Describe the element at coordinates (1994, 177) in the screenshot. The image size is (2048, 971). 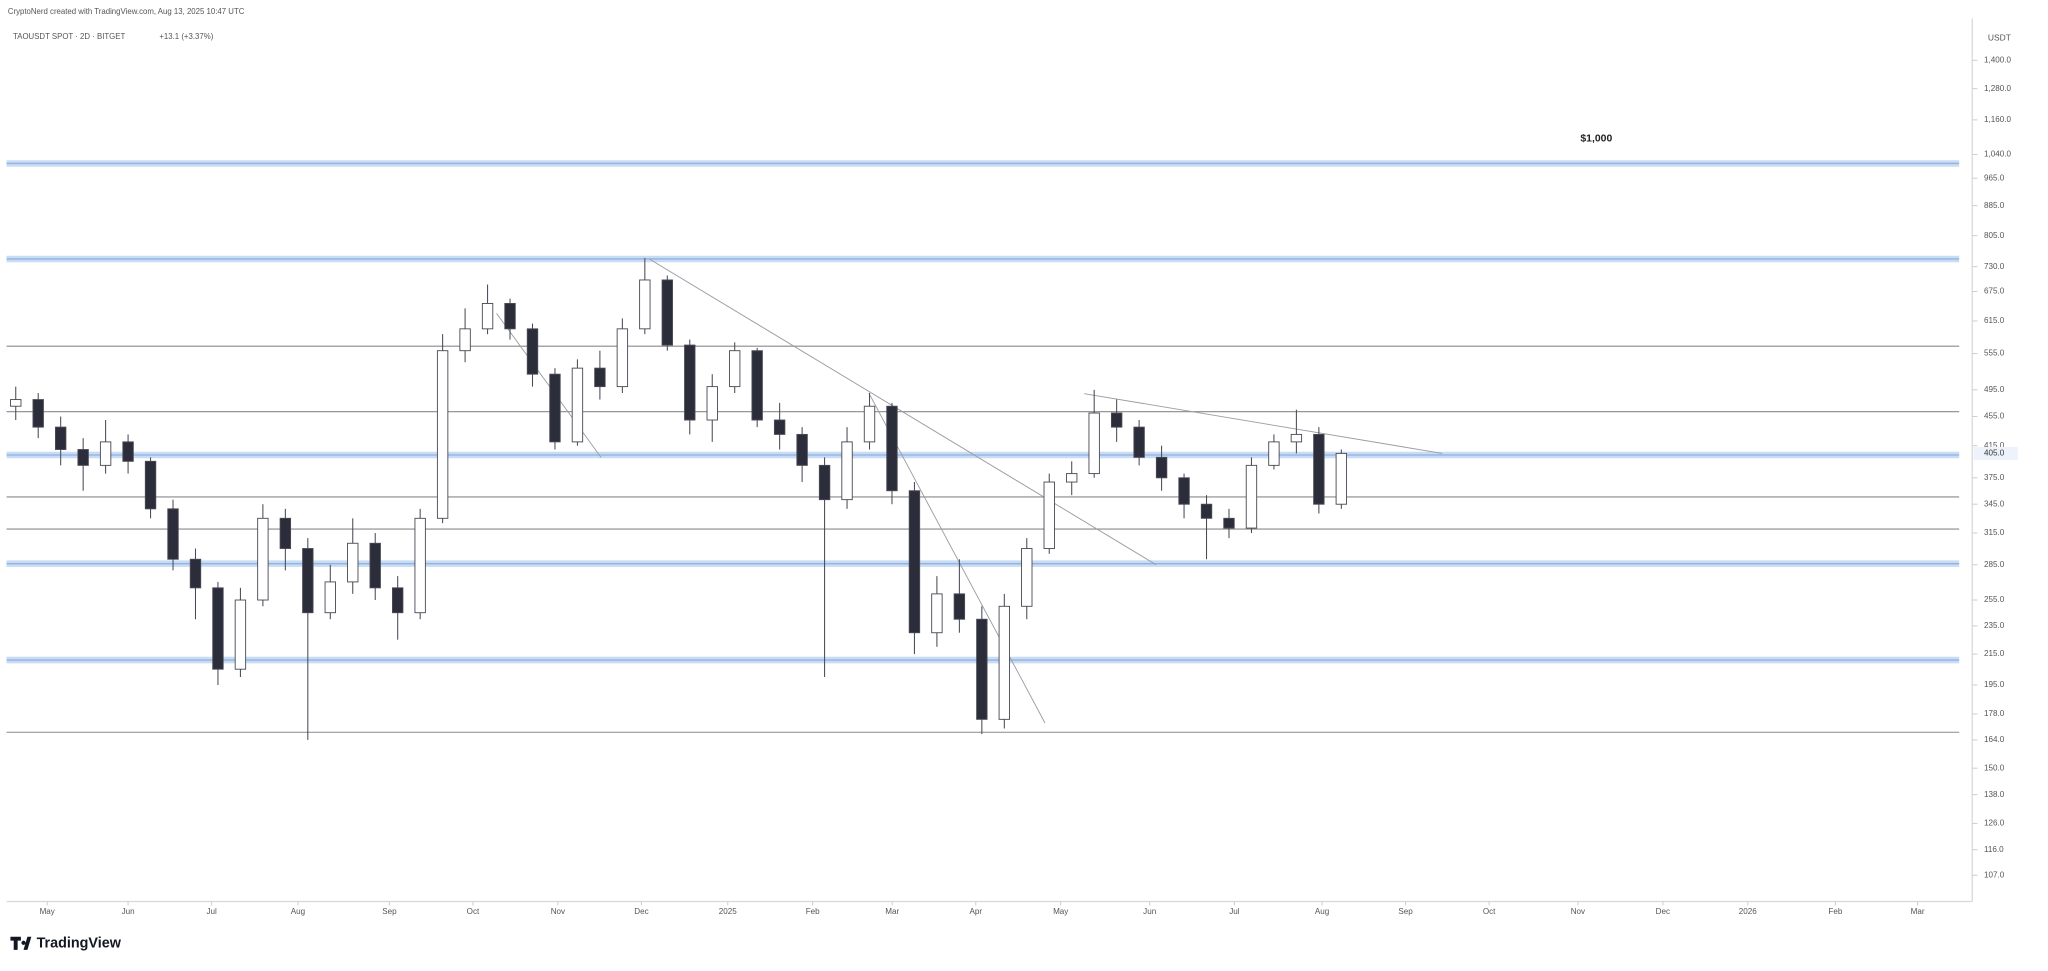
I see `y-tick-label: 965.0` at that location.